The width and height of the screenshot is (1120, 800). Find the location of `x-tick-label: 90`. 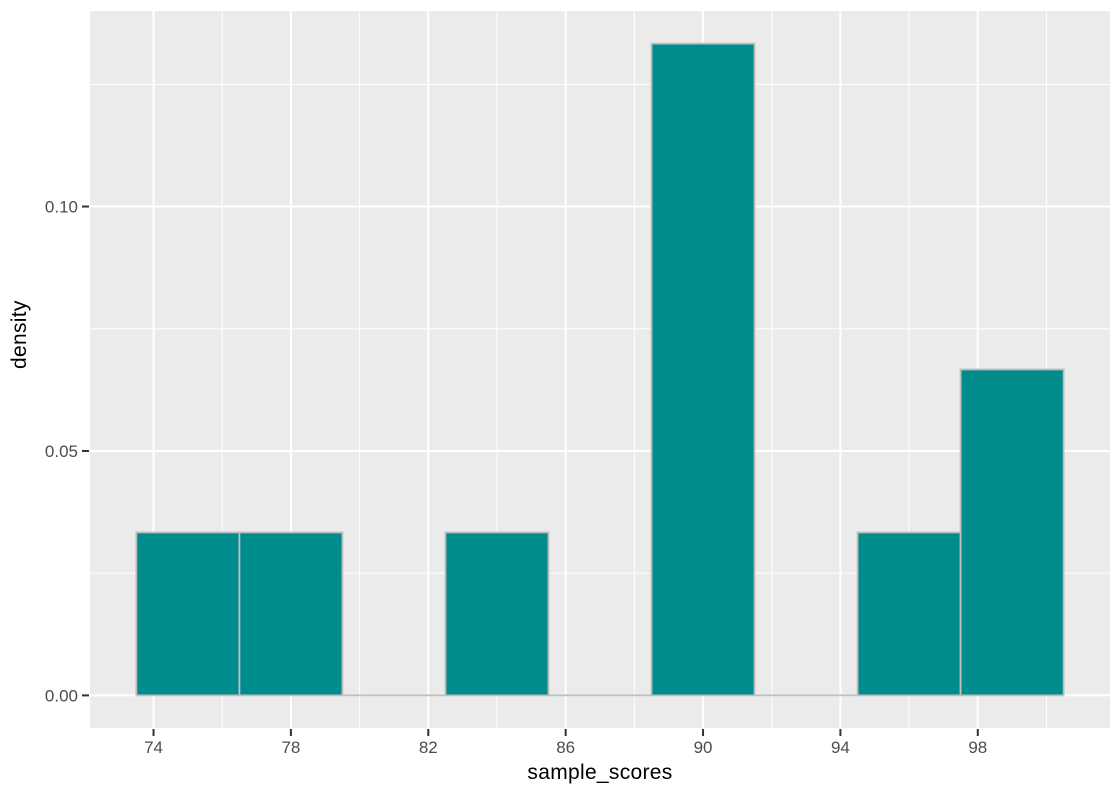

x-tick-label: 90 is located at coordinates (703, 747).